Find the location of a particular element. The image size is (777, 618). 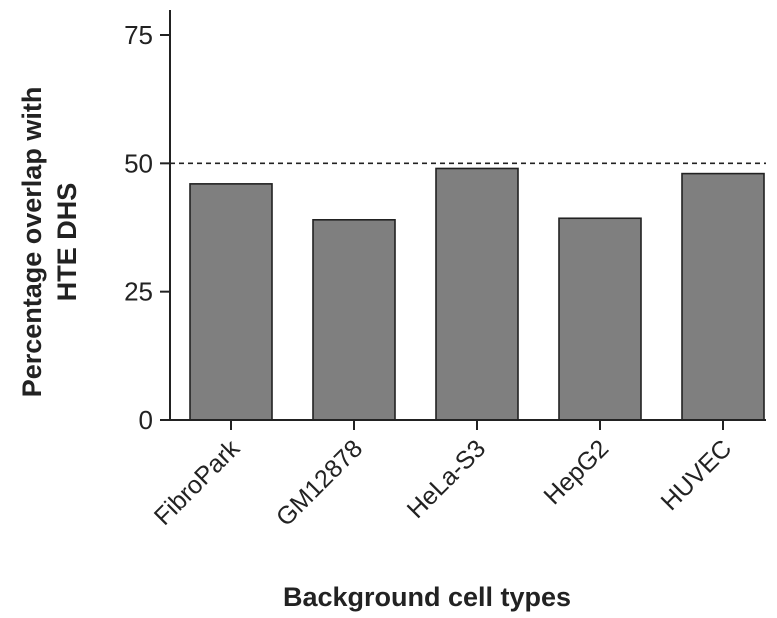

bar-huvec is located at coordinates (723, 296).